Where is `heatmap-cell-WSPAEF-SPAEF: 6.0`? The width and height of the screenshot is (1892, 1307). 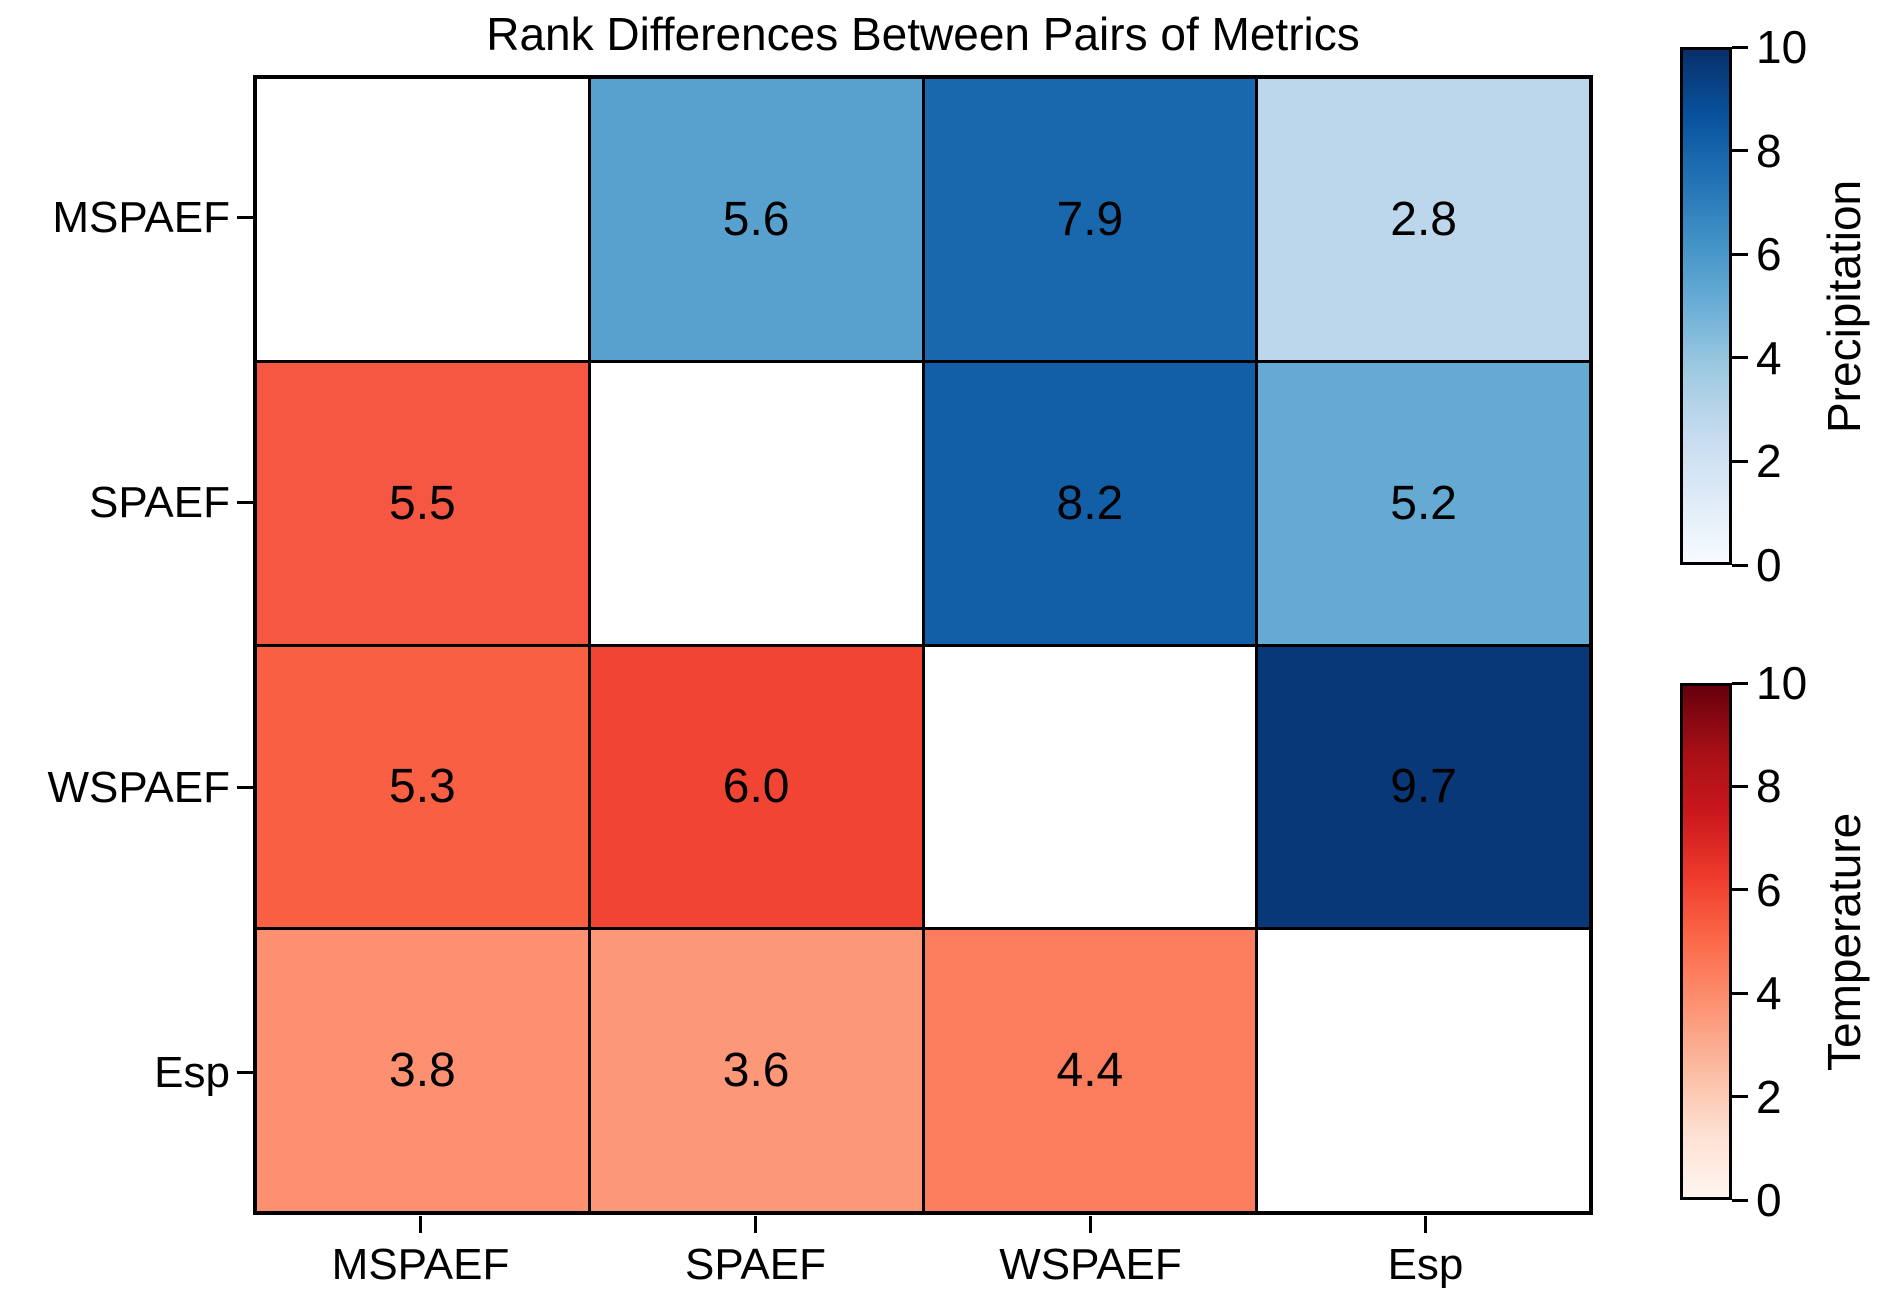 heatmap-cell-WSPAEF-SPAEF: 6.0 is located at coordinates (756, 787).